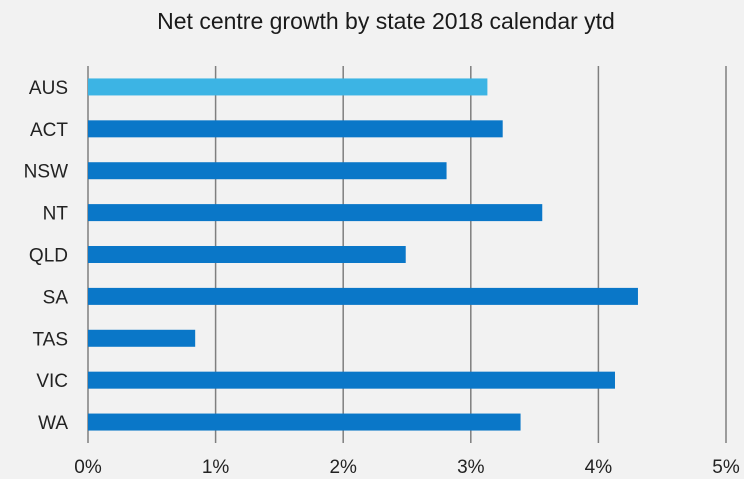 The height and width of the screenshot is (479, 744). I want to click on x-tick-label: 0%, so click(88, 467).